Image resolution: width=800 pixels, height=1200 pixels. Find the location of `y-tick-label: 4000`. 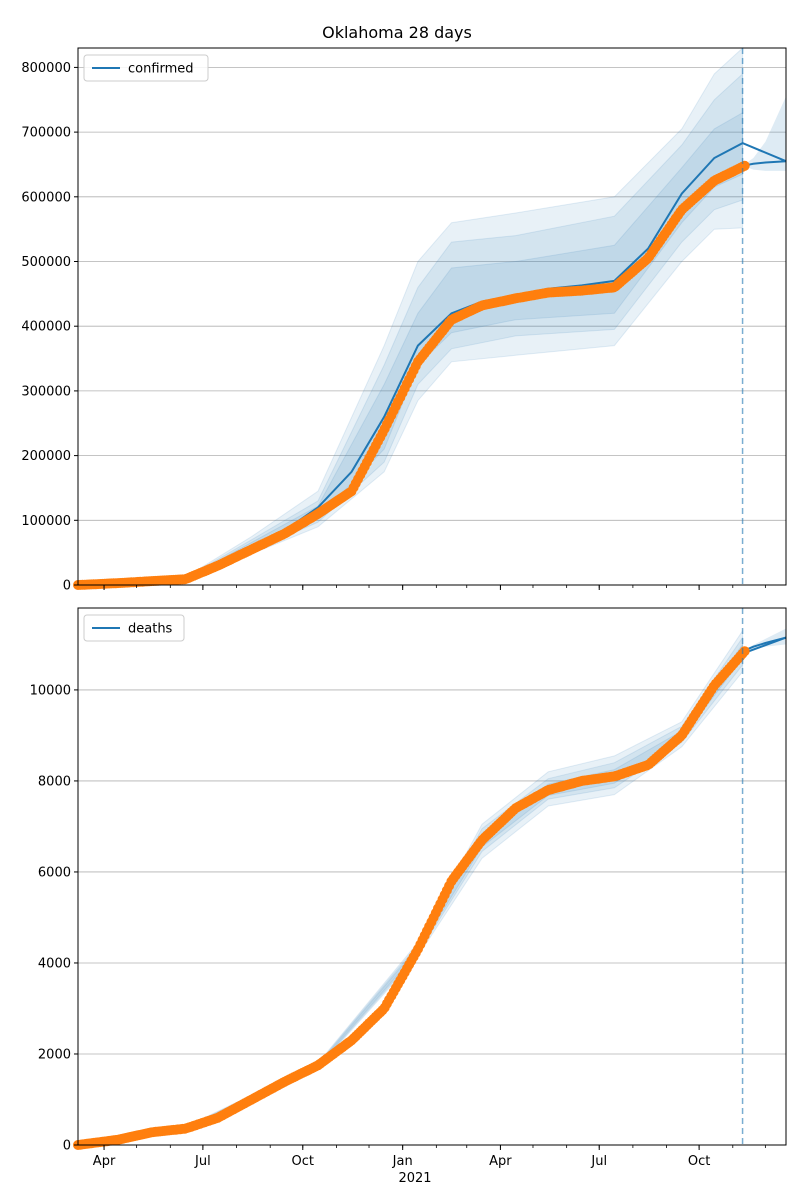

y-tick-label: 4000 is located at coordinates (54, 963).